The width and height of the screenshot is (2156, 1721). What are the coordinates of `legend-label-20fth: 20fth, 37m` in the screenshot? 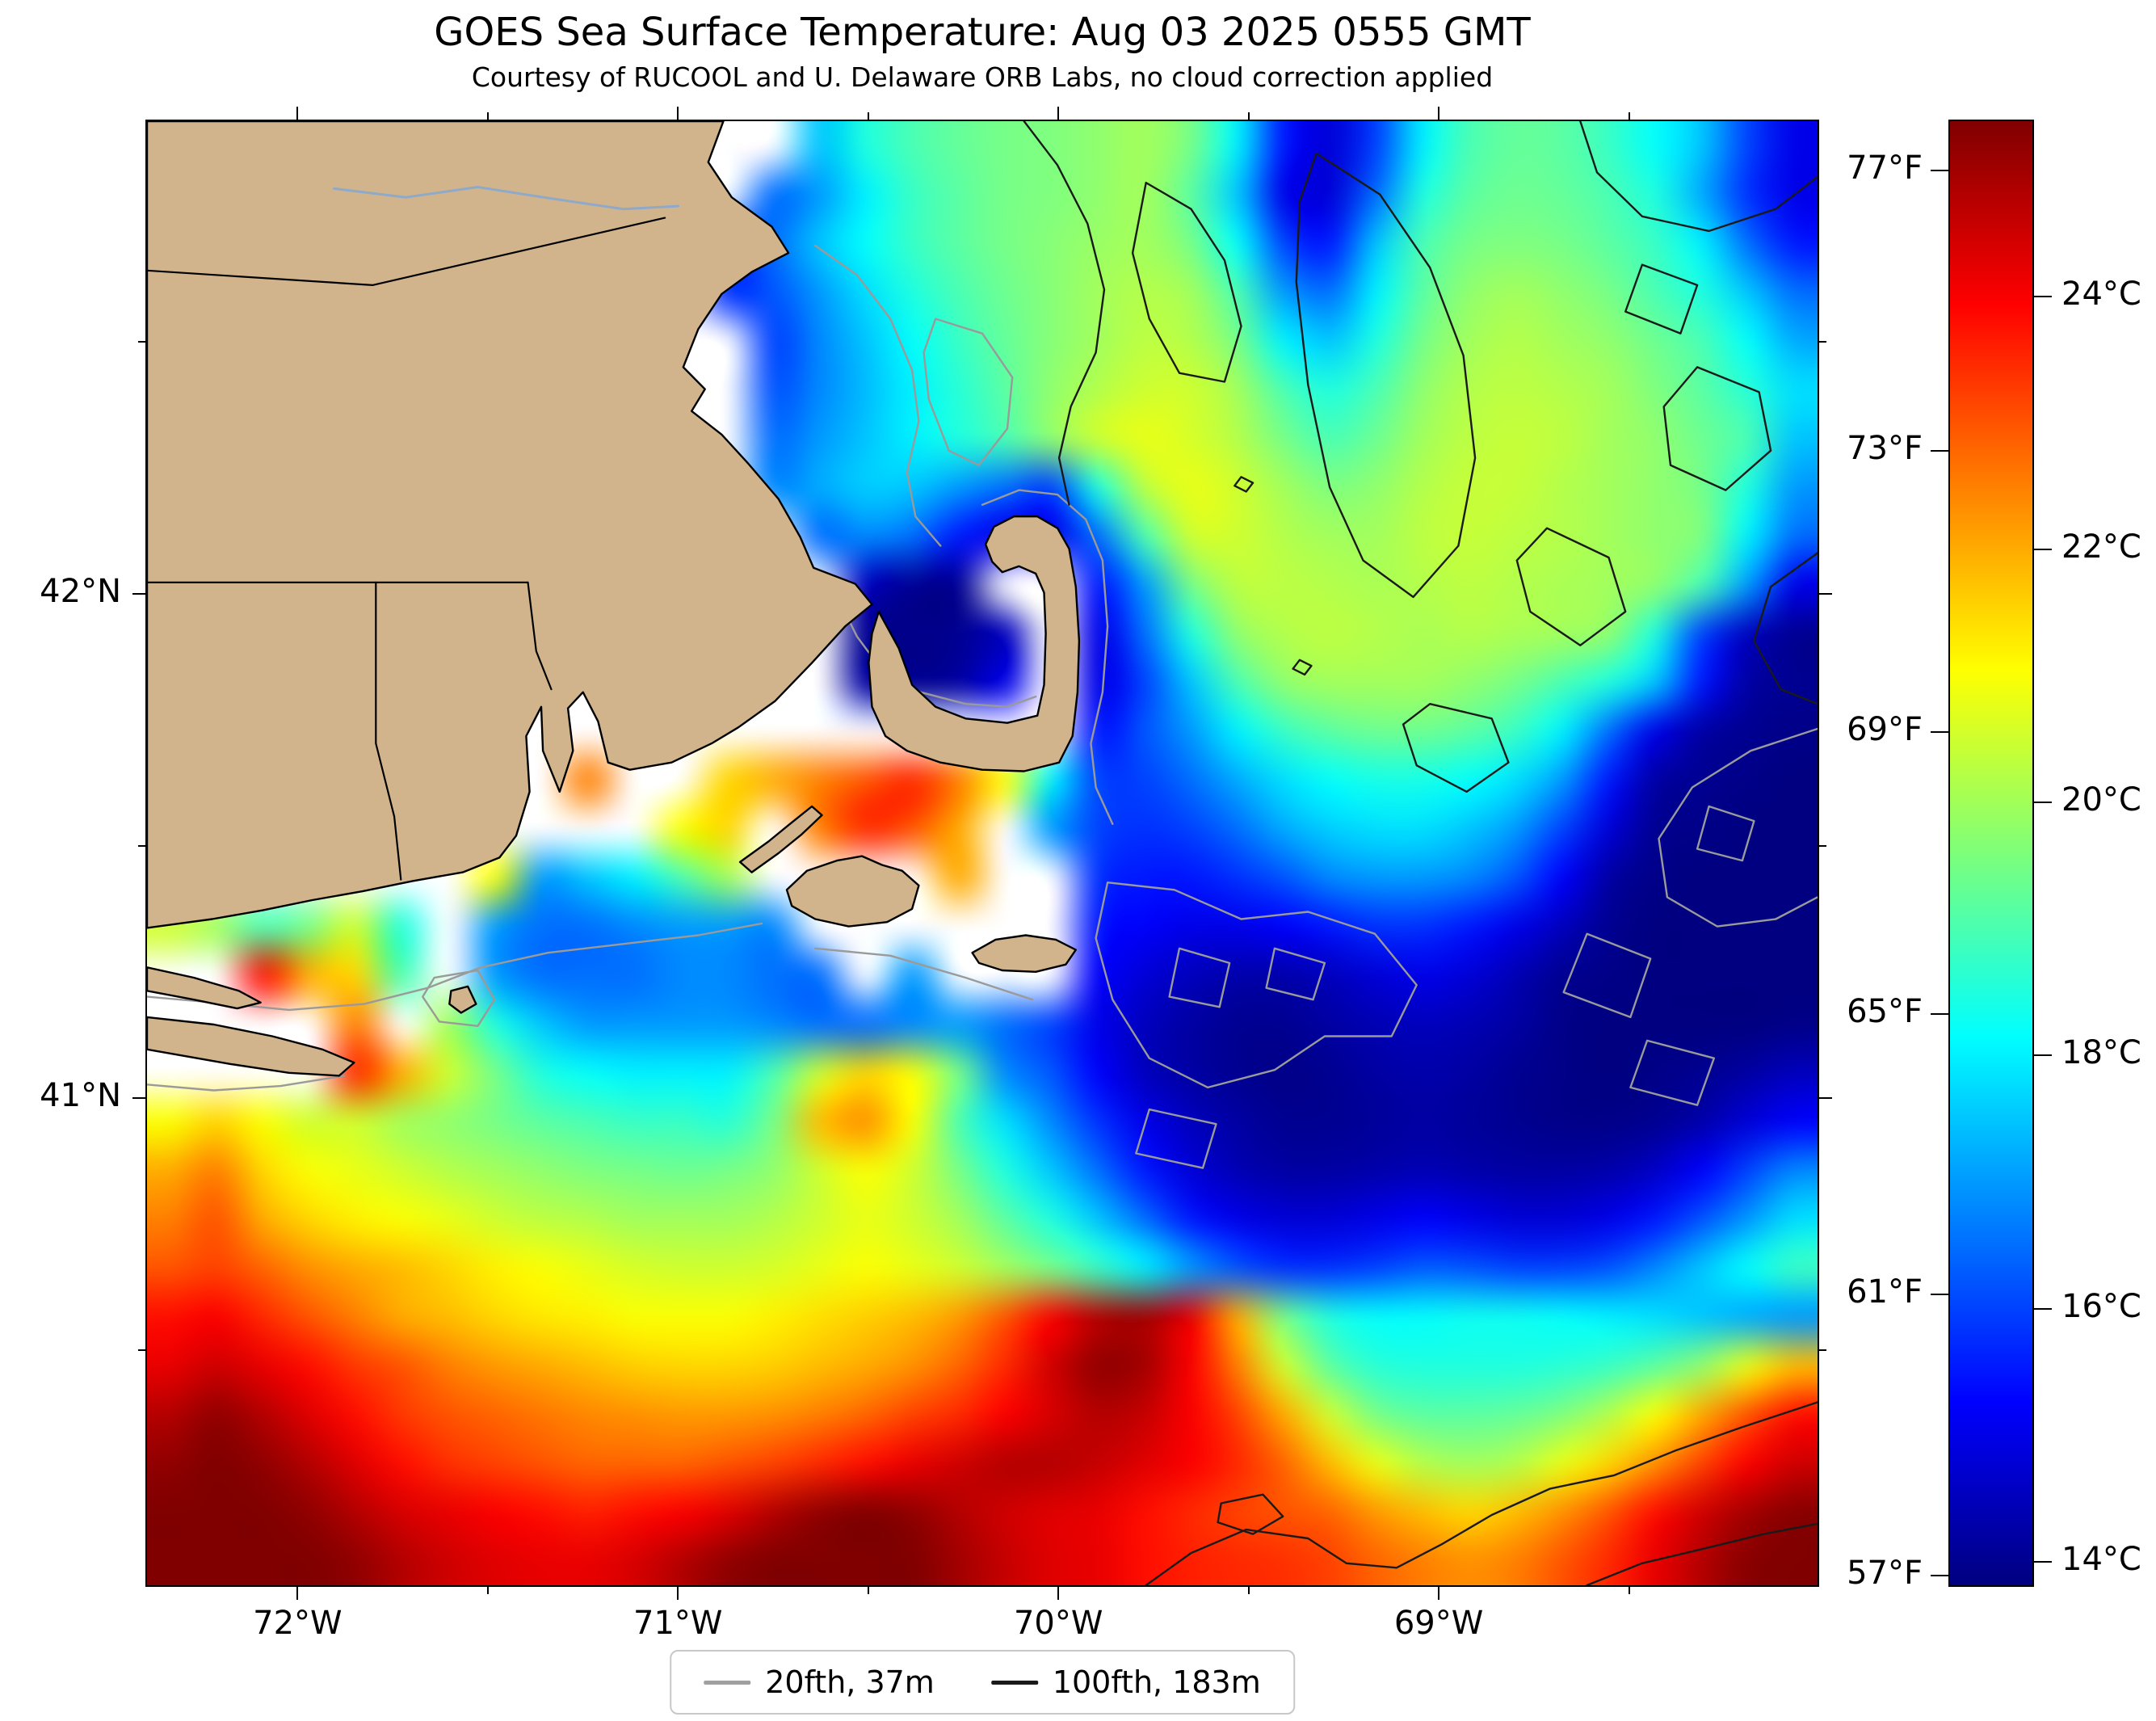 It's located at (850, 1682).